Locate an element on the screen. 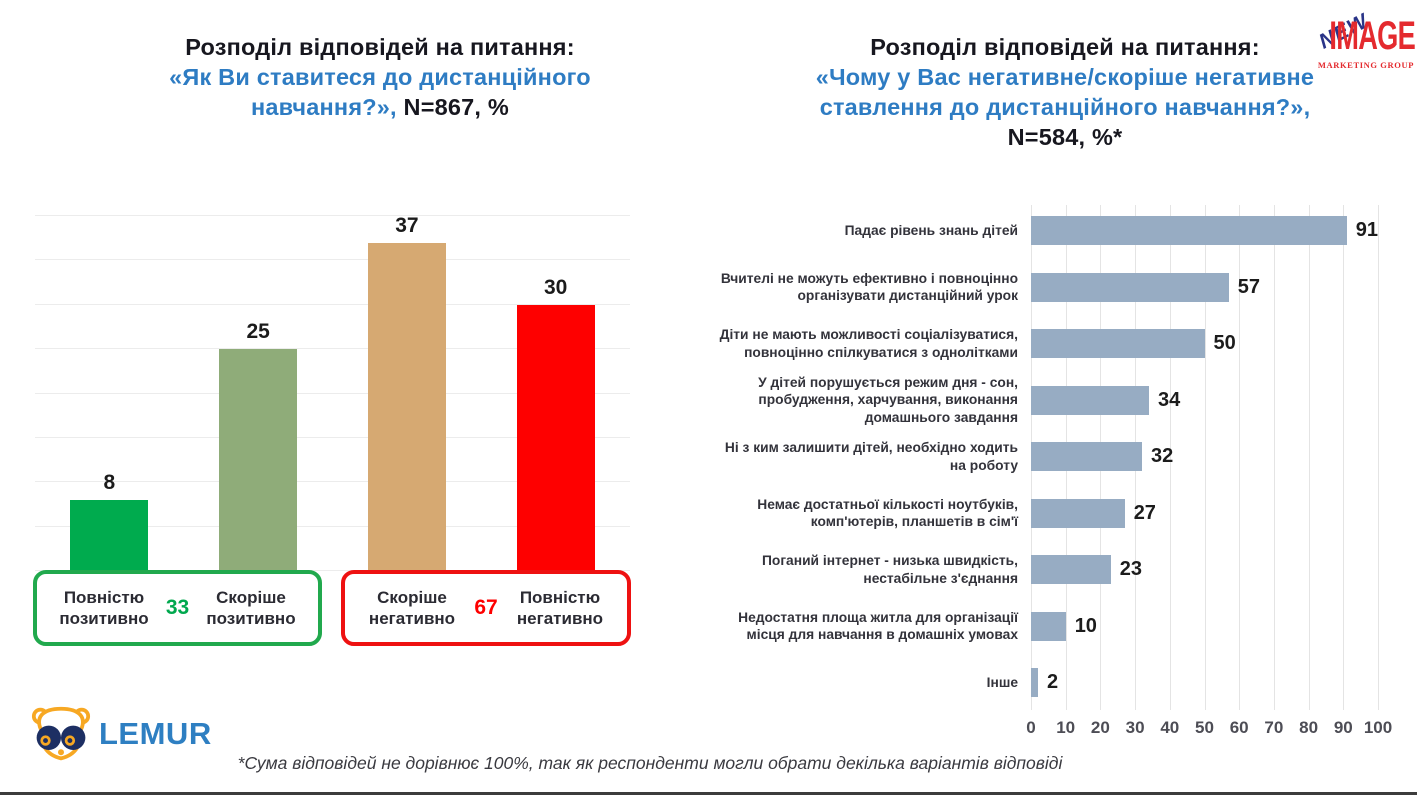  positive-group-box: Повністю позитивно 33 Скоріше позитивно is located at coordinates (177, 608).